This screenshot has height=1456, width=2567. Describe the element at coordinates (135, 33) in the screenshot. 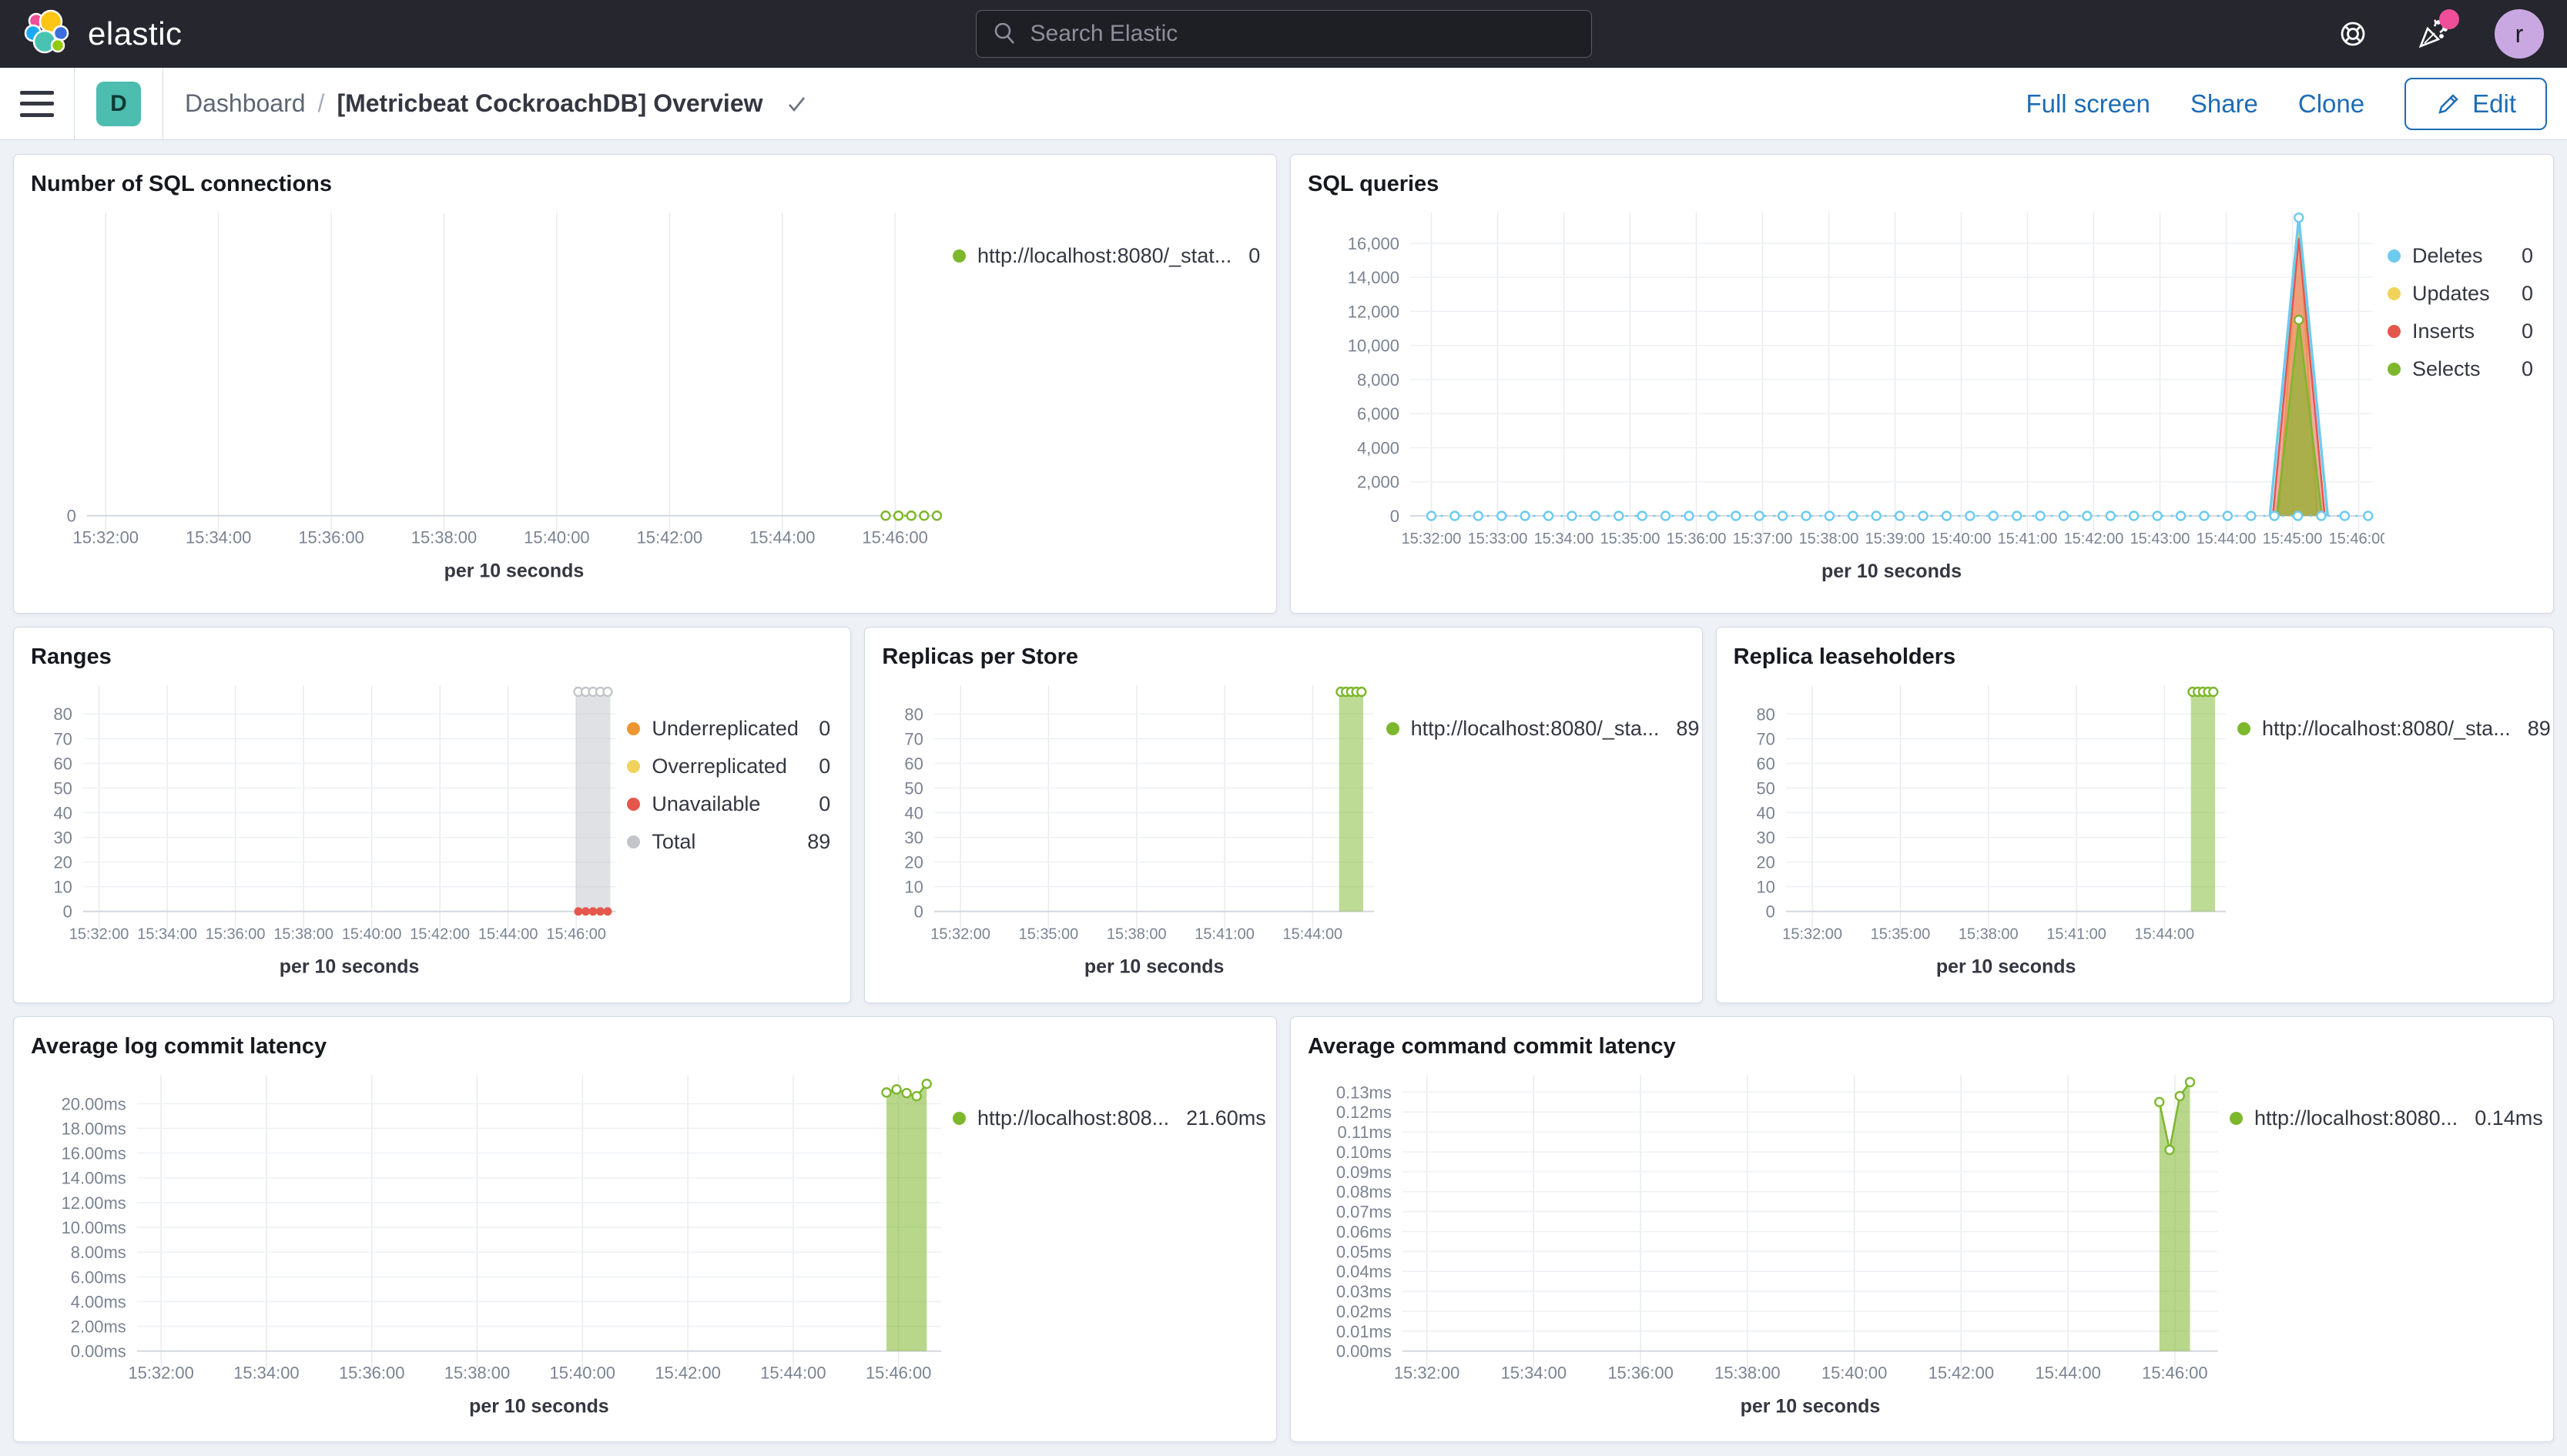

I see `elastic-wordmark: elastic` at that location.